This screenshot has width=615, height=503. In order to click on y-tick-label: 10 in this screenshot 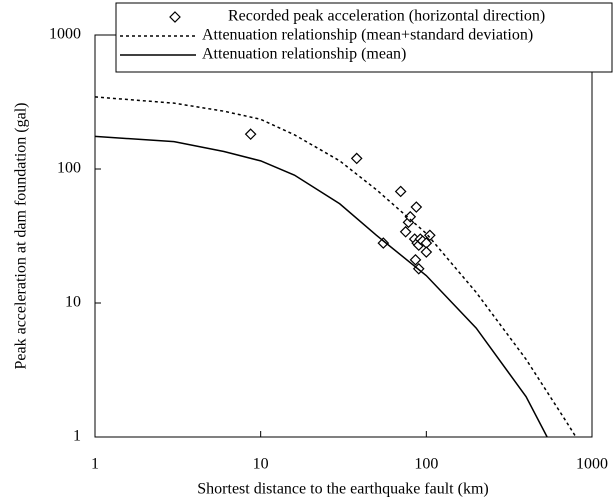, I will do `click(73, 302)`.